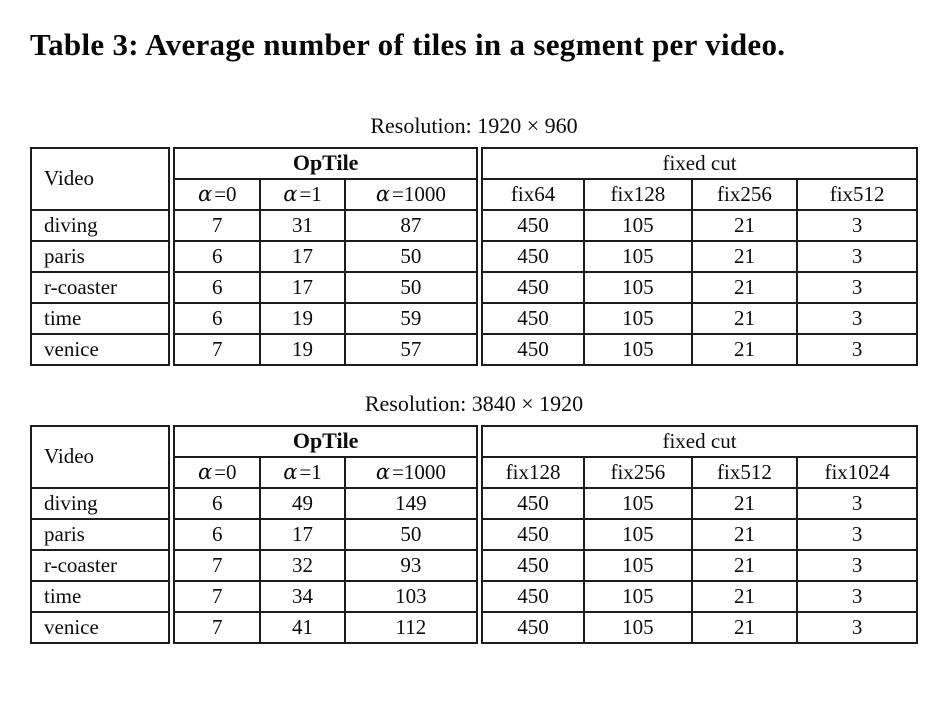 The width and height of the screenshot is (947, 722). Describe the element at coordinates (412, 627) in the screenshot. I see `value-cell: 112` at that location.